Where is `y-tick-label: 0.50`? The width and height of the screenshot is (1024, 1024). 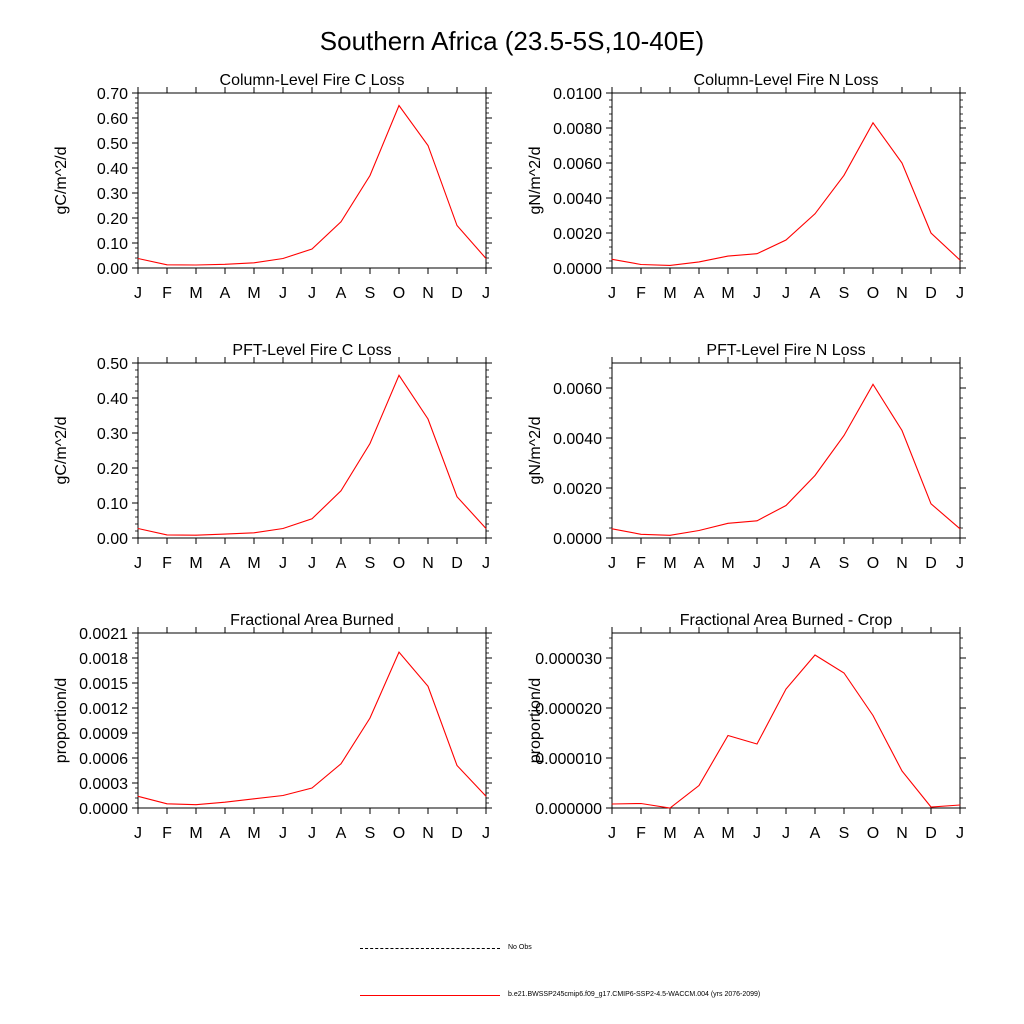 y-tick-label: 0.50 is located at coordinates (112, 144).